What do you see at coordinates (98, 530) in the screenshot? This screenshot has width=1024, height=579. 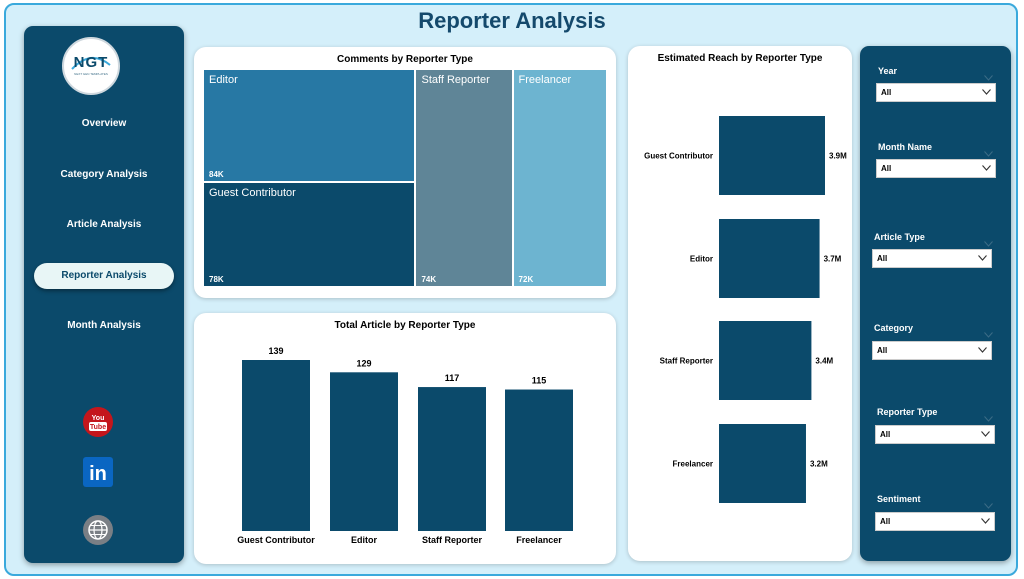 I see `globe-icon` at bounding box center [98, 530].